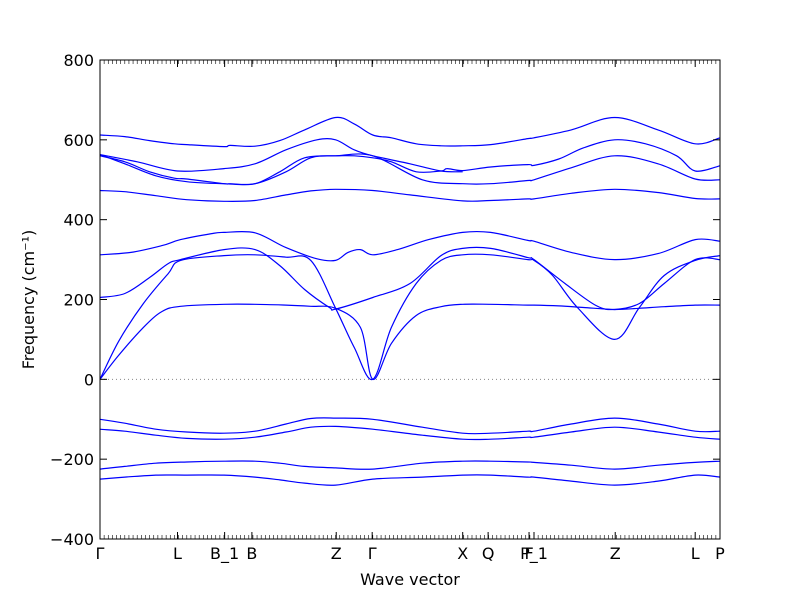  What do you see at coordinates (78, 140) in the screenshot?
I see `y-tick-label: 600` at bounding box center [78, 140].